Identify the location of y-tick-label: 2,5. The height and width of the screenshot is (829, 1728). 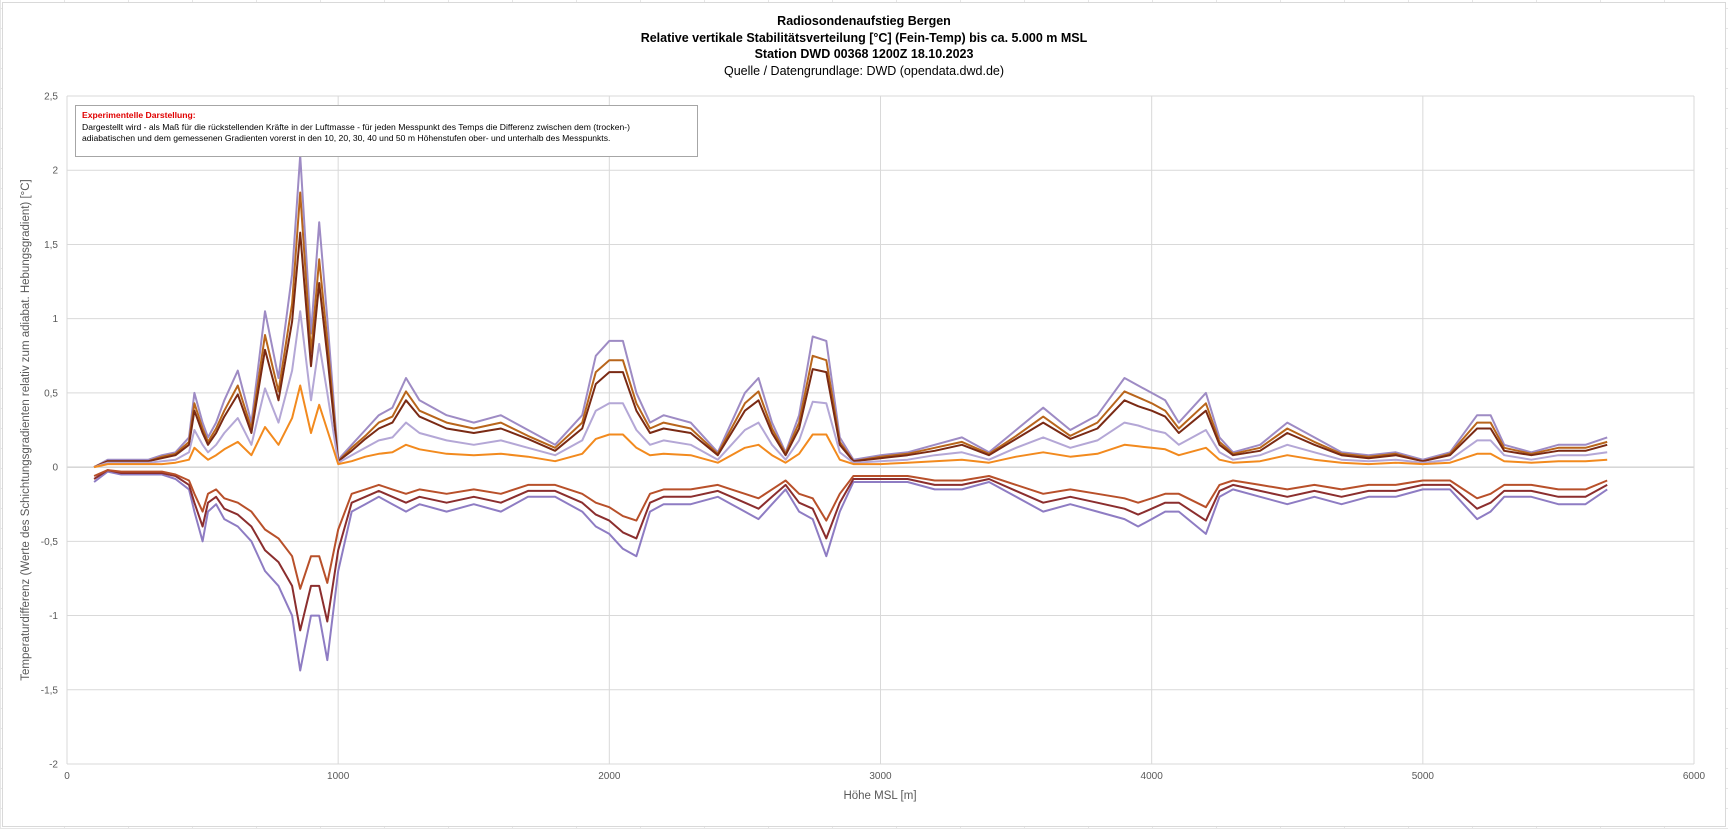
(51, 97).